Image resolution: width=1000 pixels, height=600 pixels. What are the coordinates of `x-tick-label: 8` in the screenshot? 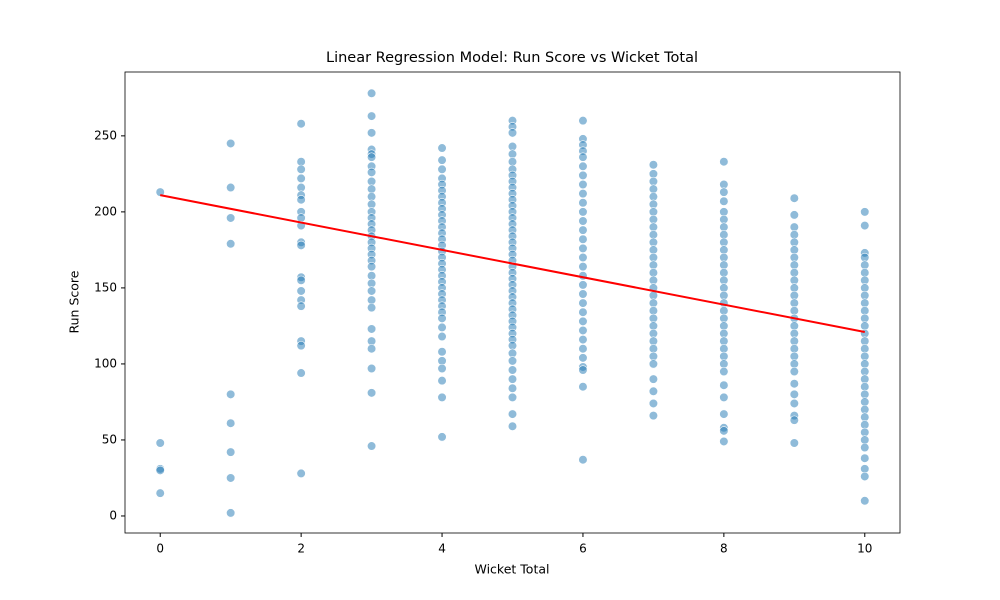 It's located at (724, 549).